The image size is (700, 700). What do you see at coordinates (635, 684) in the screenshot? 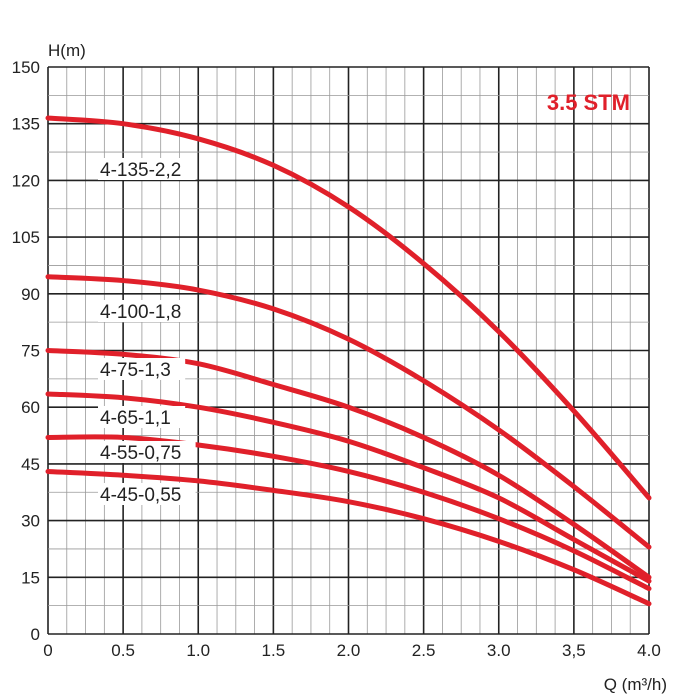
I see `x-axis-label: Q (m³/h)` at bounding box center [635, 684].